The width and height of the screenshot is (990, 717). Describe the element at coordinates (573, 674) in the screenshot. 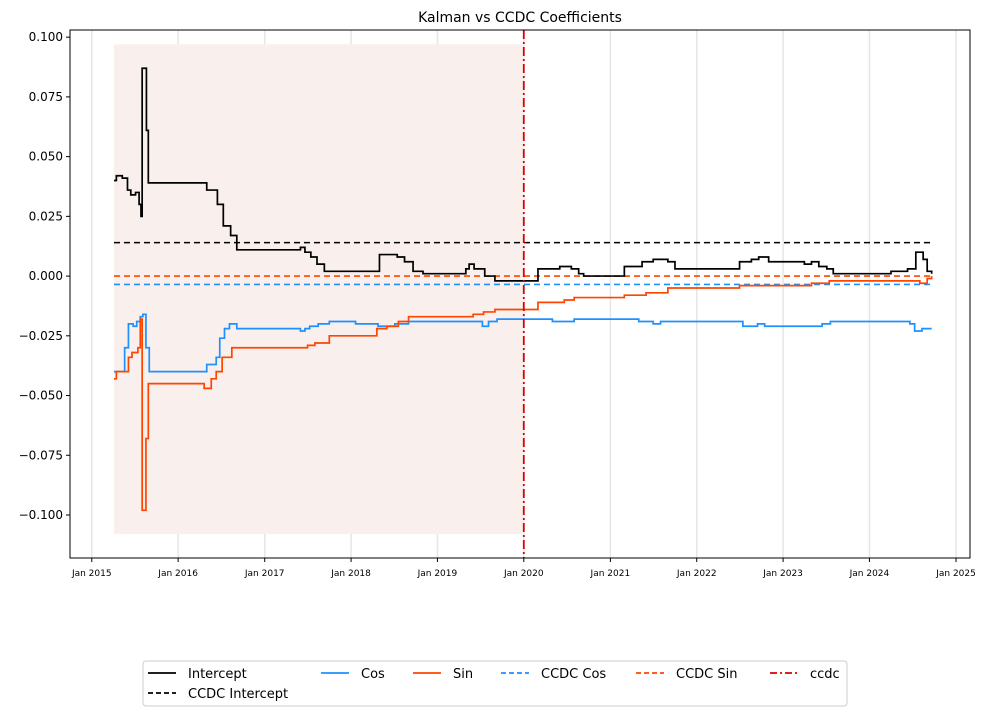

I see `legend-label: CCDC Cos` at that location.